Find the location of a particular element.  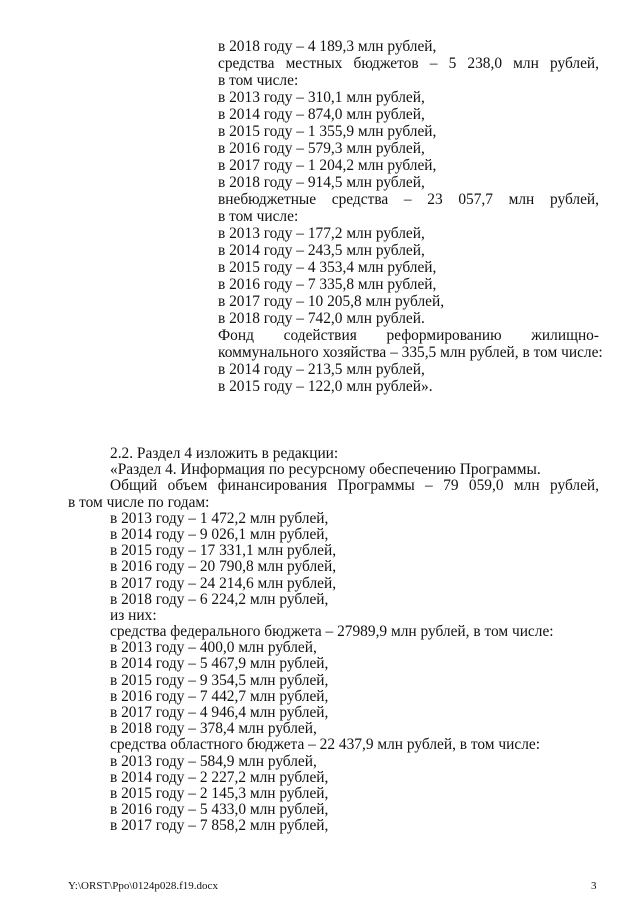

text-line: в 2017 году – 10 205,8 млн рублей, is located at coordinates (331, 301).